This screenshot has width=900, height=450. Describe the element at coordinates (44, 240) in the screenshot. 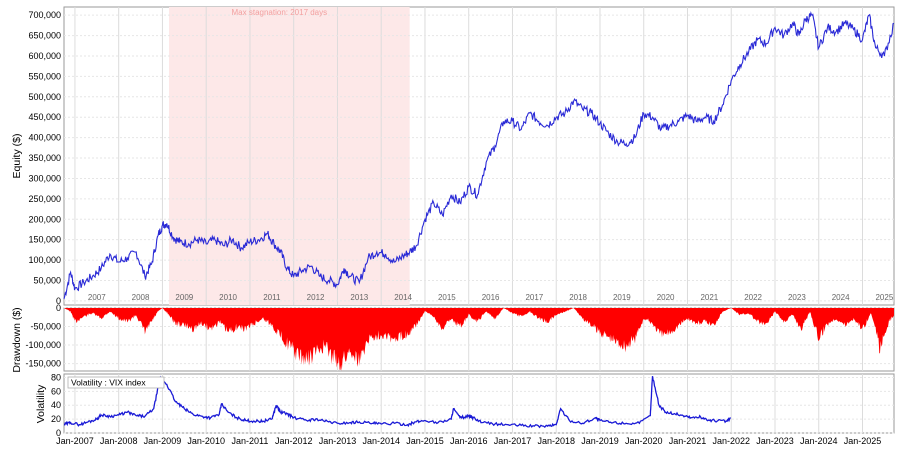

I see `y-tick-label: 150,000` at that location.